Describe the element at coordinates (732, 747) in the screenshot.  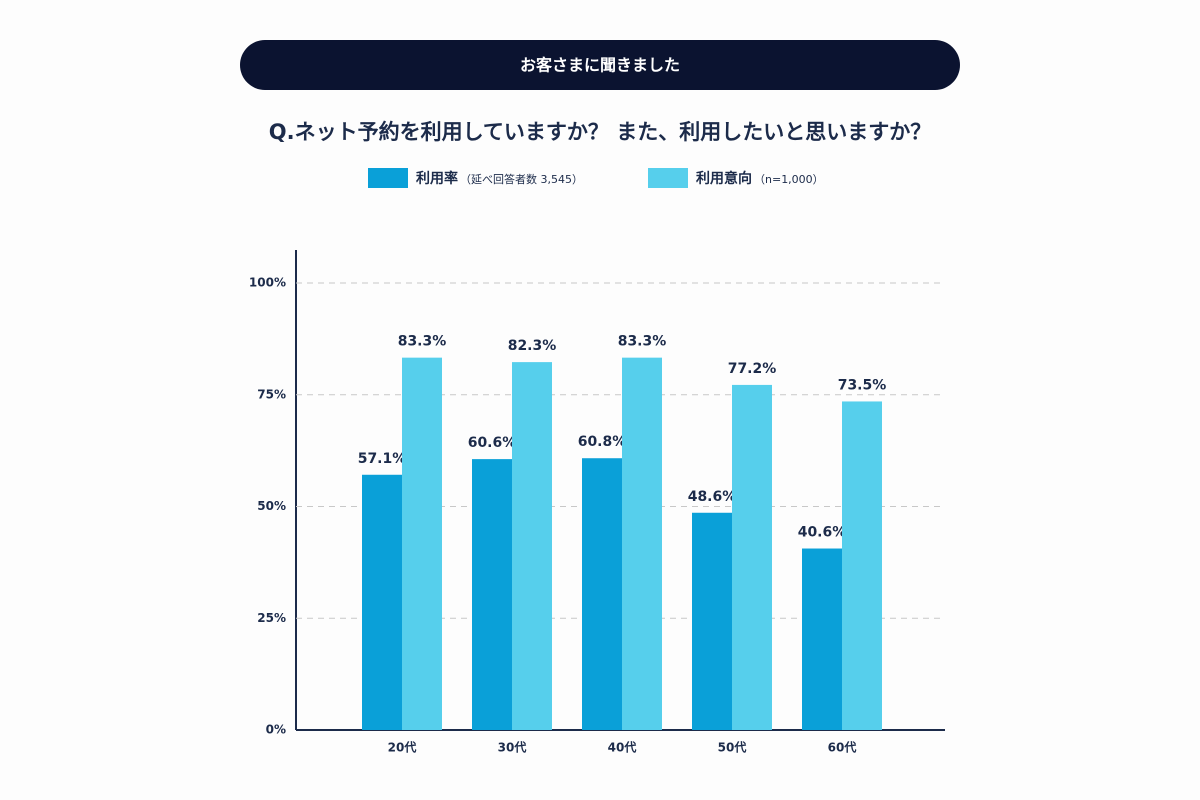
I see `x-tick-label: 50代` at that location.